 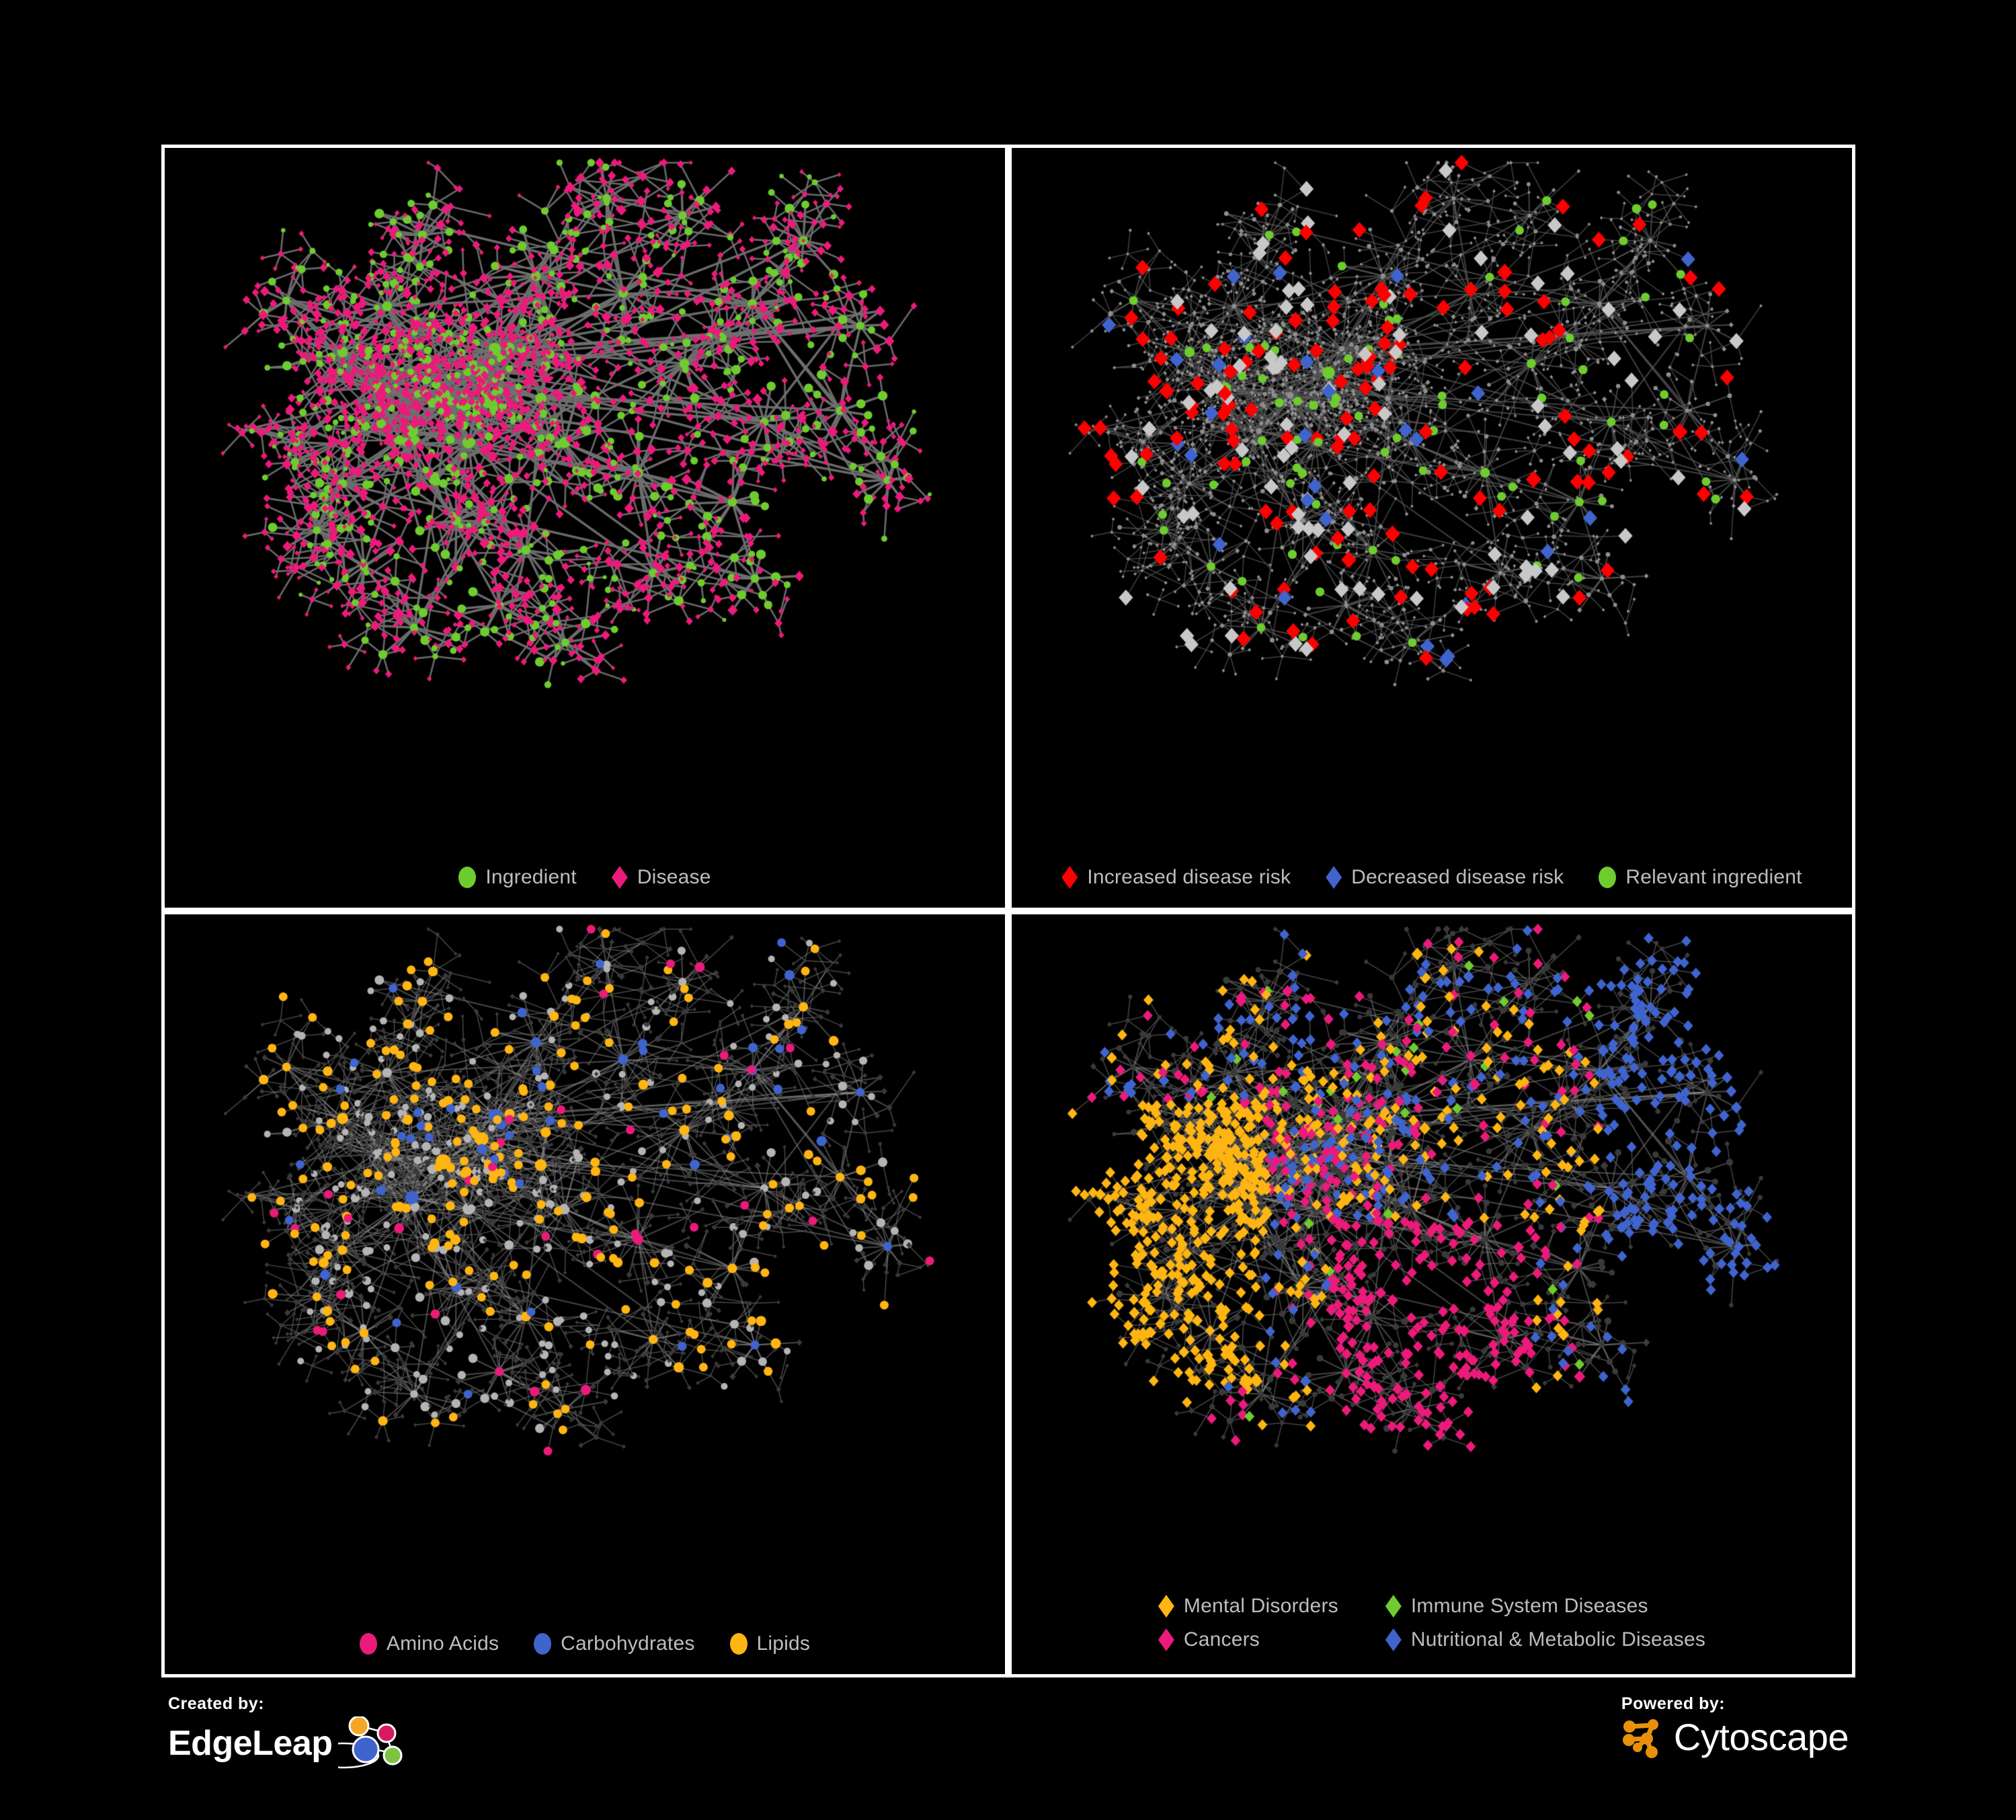 What do you see at coordinates (1529, 1606) in the screenshot?
I see `legend-item-label: Immune System Diseases` at bounding box center [1529, 1606].